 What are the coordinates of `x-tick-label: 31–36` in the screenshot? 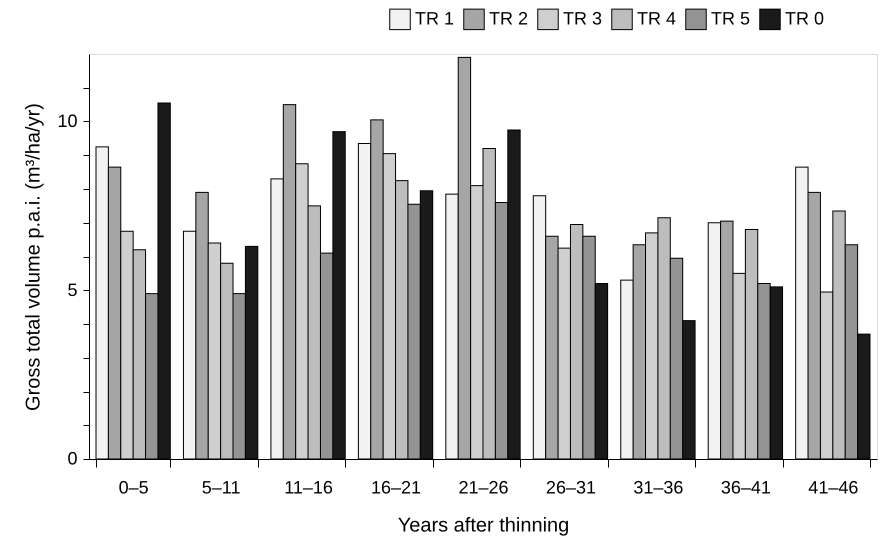 It's located at (658, 488).